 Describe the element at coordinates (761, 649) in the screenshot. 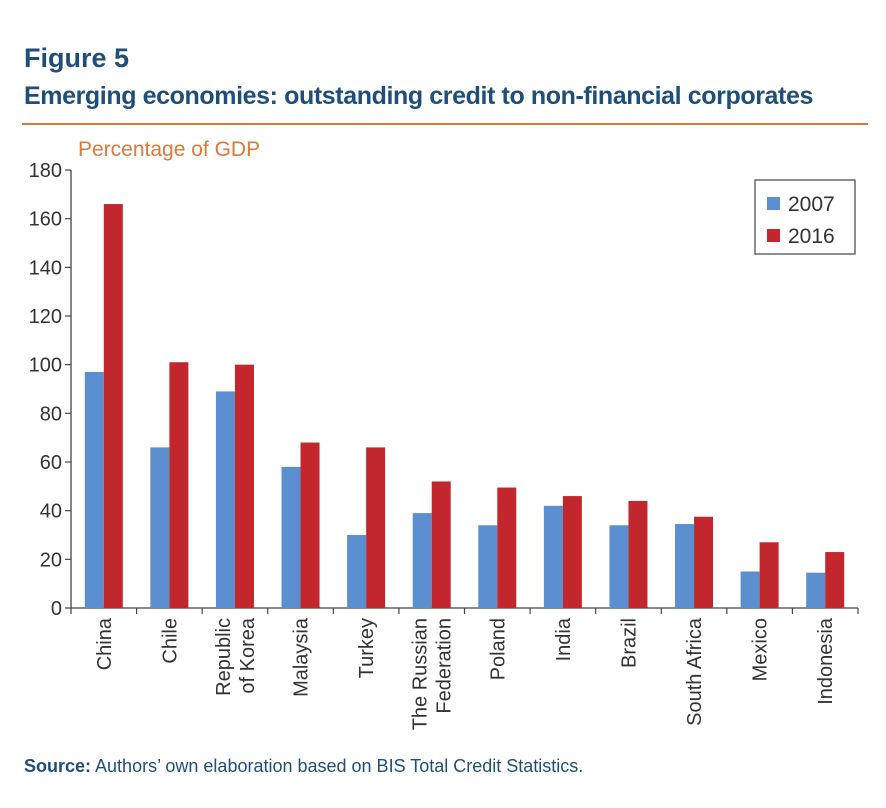

I see `category-label: Mexico` at that location.